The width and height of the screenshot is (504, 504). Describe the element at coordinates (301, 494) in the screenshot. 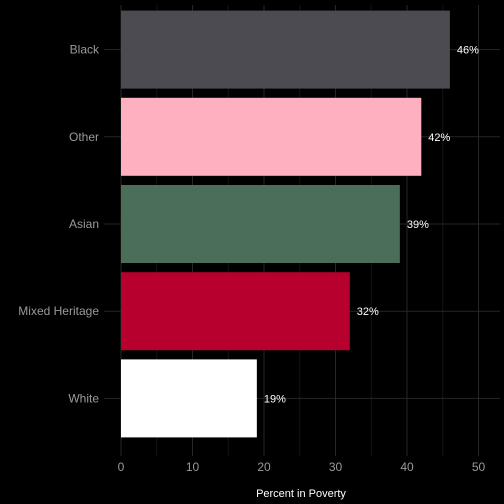

I see `x-axis-title: Percent in Poverty` at that location.